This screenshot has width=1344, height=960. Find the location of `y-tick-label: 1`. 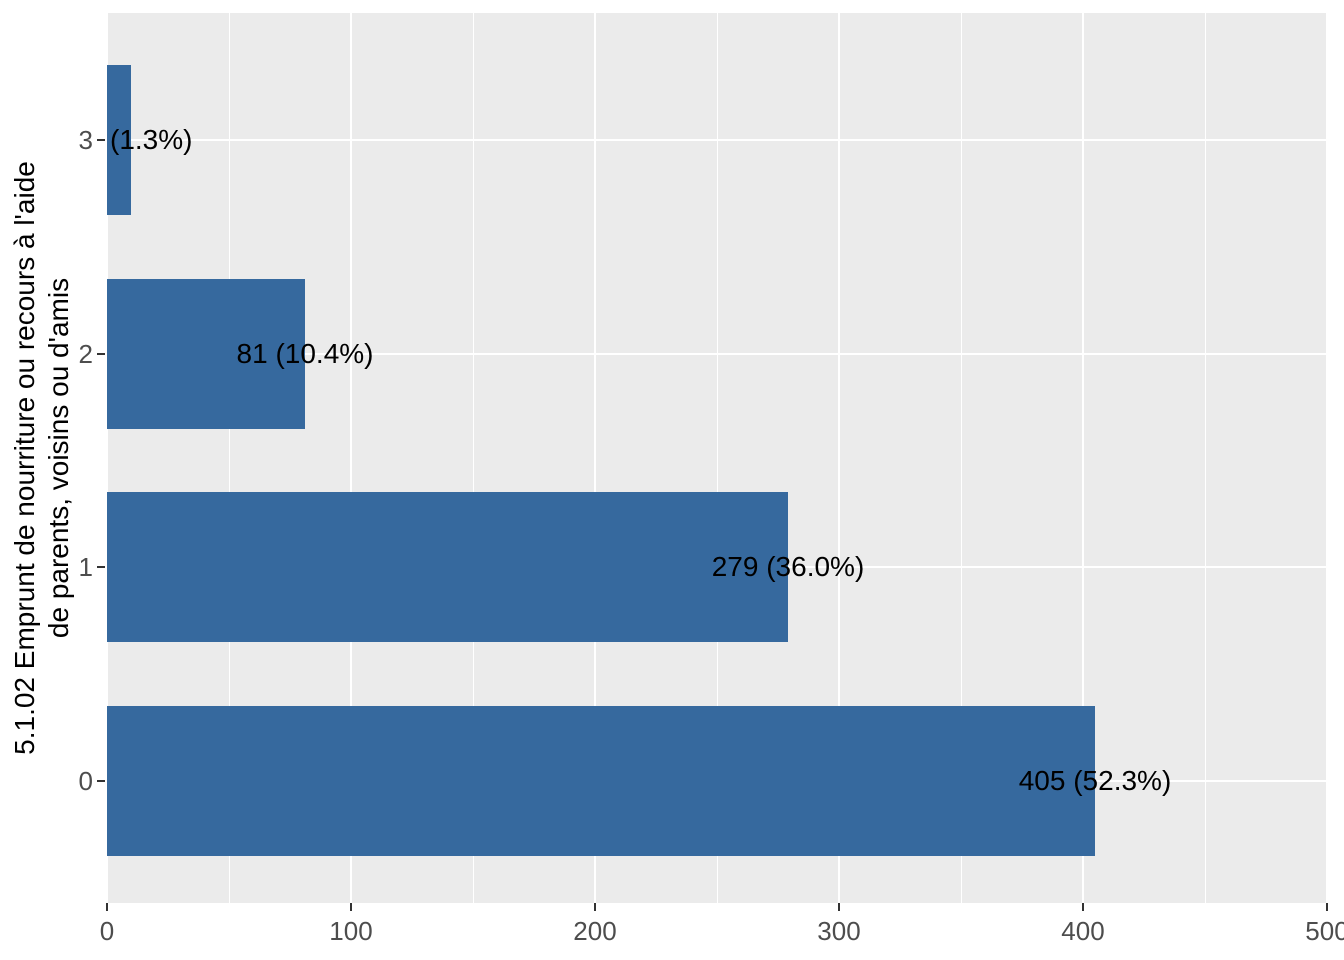

y-tick-label: 1 is located at coordinates (85, 567).